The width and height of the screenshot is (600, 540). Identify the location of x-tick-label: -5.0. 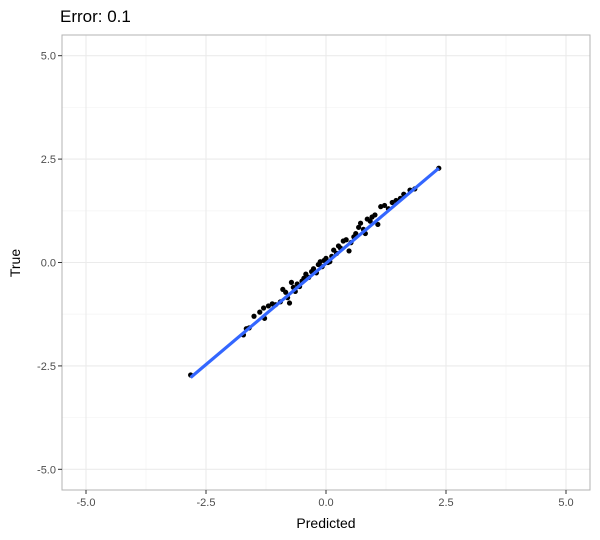
(86, 503).